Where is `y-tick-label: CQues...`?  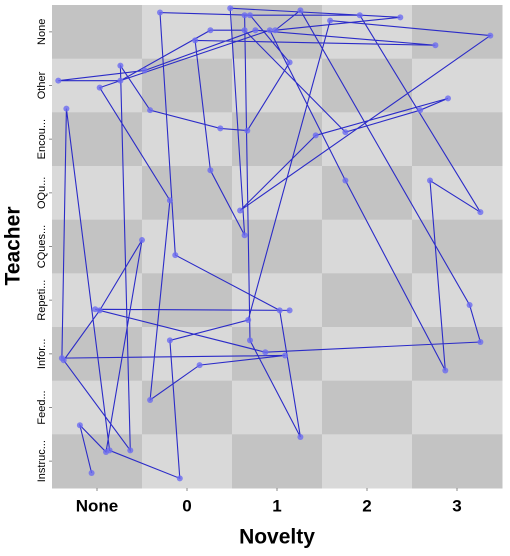
y-tick-label: CQues... is located at coordinates (42, 246).